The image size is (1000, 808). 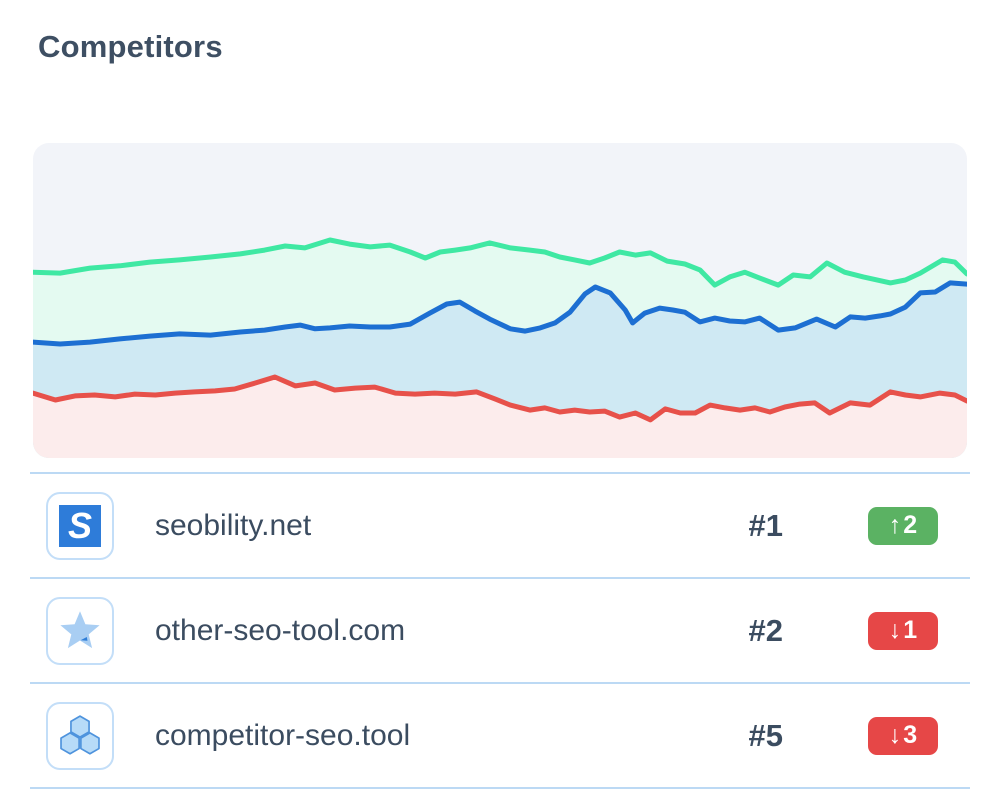 I want to click on star-glyph, so click(x=80, y=629).